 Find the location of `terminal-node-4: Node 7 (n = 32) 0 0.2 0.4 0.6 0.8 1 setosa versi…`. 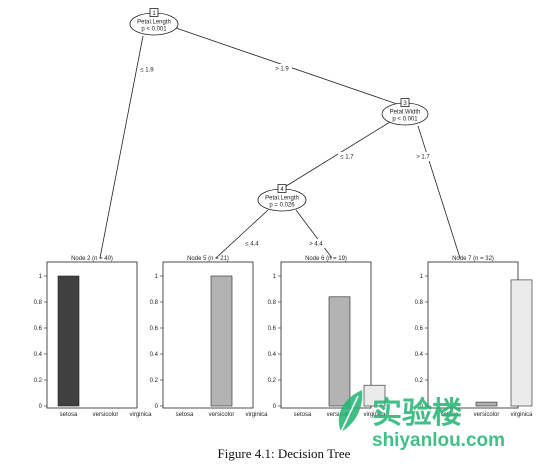

terminal-node-4: Node 7 (n = 32) 0 0.2 0.4 0.6 0.8 1 setosa versi… is located at coordinates (474, 337).